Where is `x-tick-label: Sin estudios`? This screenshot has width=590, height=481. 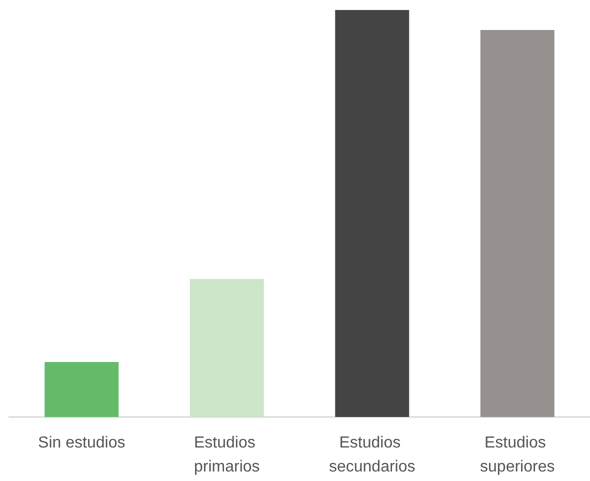 x-tick-label: Sin estudios is located at coordinates (82, 443).